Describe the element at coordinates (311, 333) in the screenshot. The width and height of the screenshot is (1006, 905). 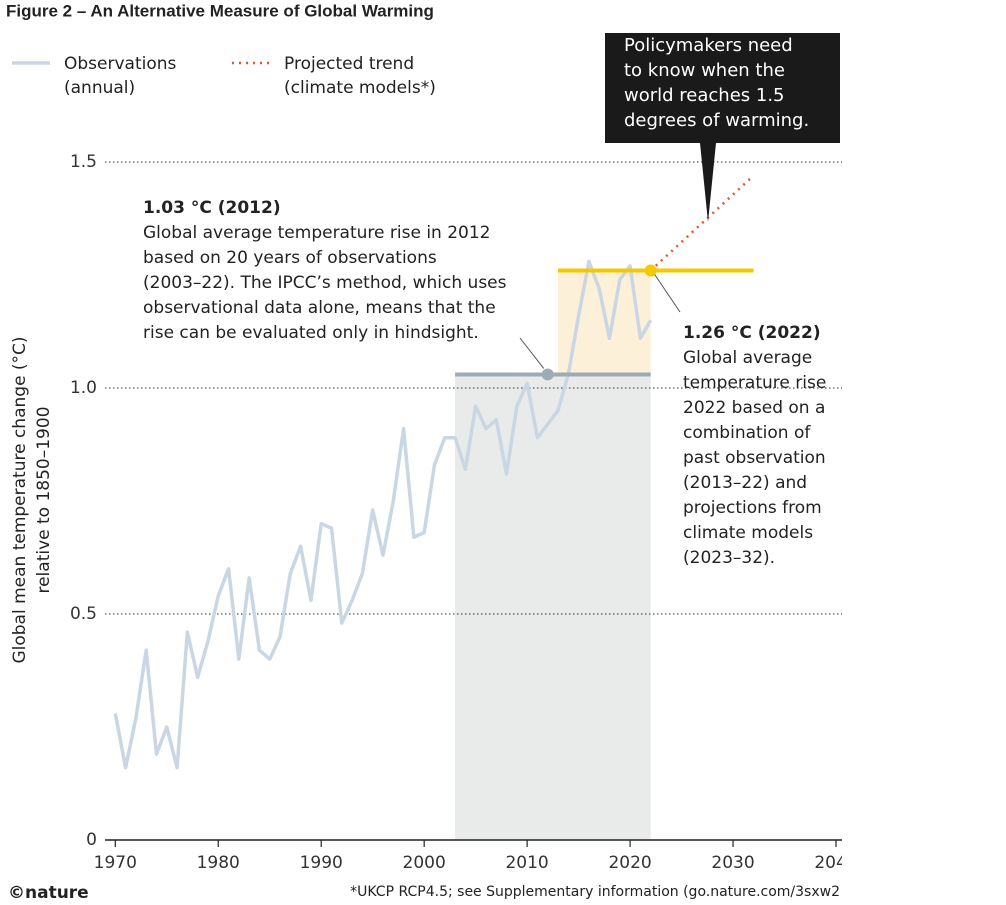
I see `annotation-text: rise can be evaluated only in hindsight.` at that location.